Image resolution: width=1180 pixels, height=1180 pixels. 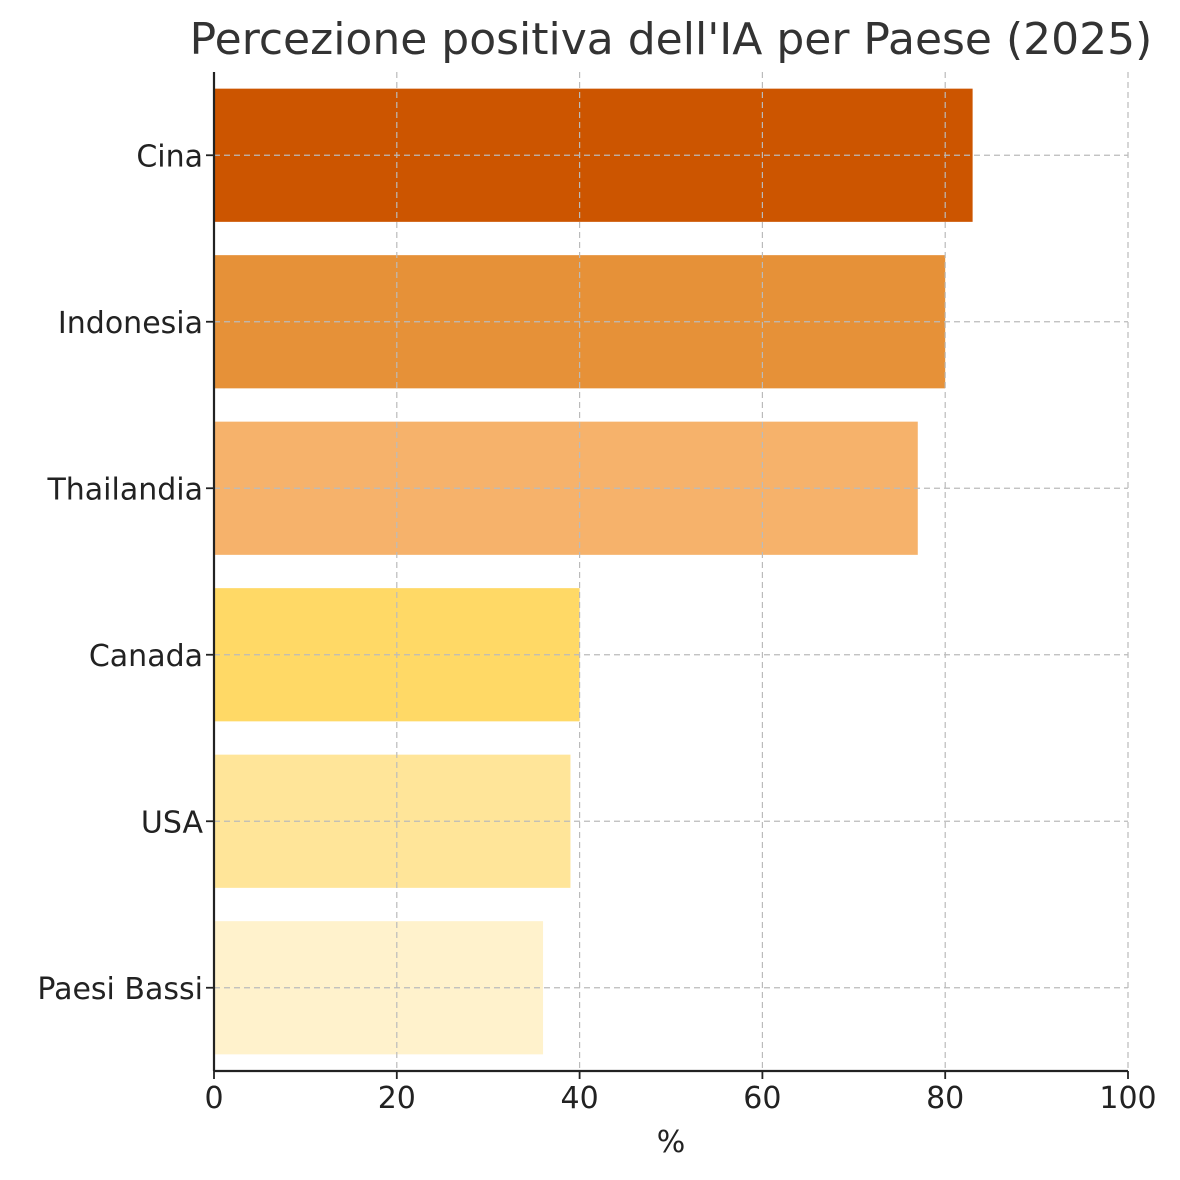 What do you see at coordinates (1127, 1098) in the screenshot?
I see `x-tick-label: 100` at bounding box center [1127, 1098].